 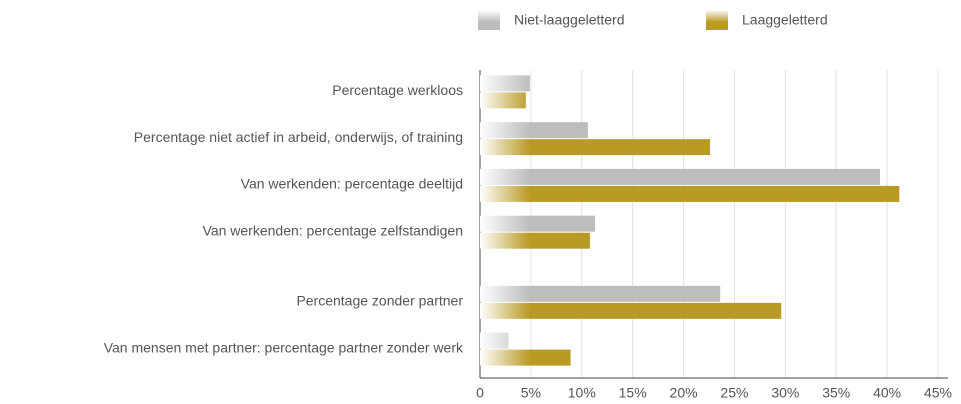 I want to click on x-tick-label: 15%, so click(x=633, y=393).